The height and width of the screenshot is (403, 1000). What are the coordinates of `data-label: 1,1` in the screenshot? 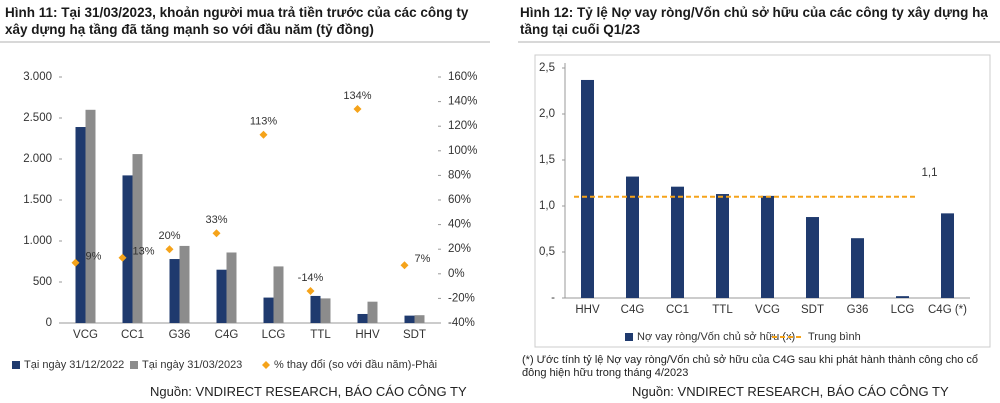 It's located at (930, 173).